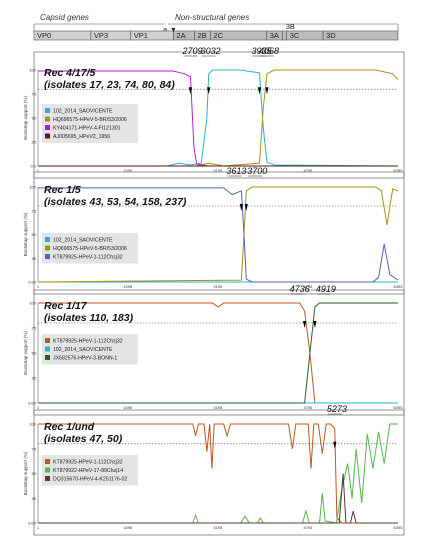 This screenshot has height=550, width=425. I want to click on legend-entry-label: KT879922-HPeV-17-89Chzj14, so click(88, 471).